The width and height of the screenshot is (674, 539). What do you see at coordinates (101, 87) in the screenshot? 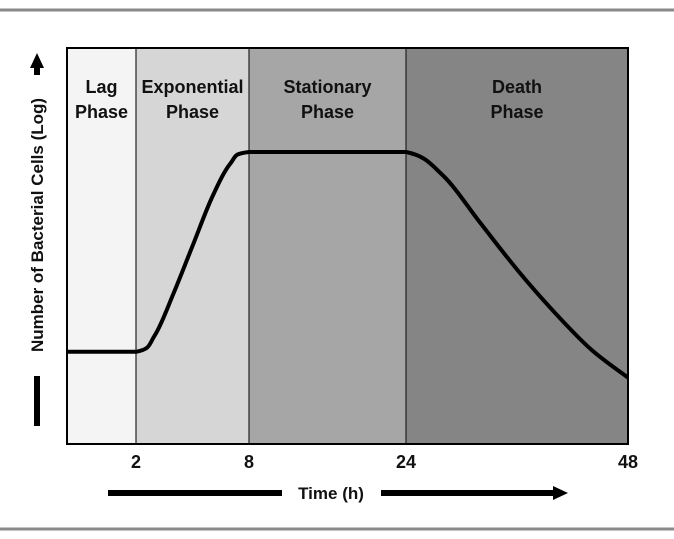
I see `phase-label-line1: Lag` at bounding box center [101, 87].